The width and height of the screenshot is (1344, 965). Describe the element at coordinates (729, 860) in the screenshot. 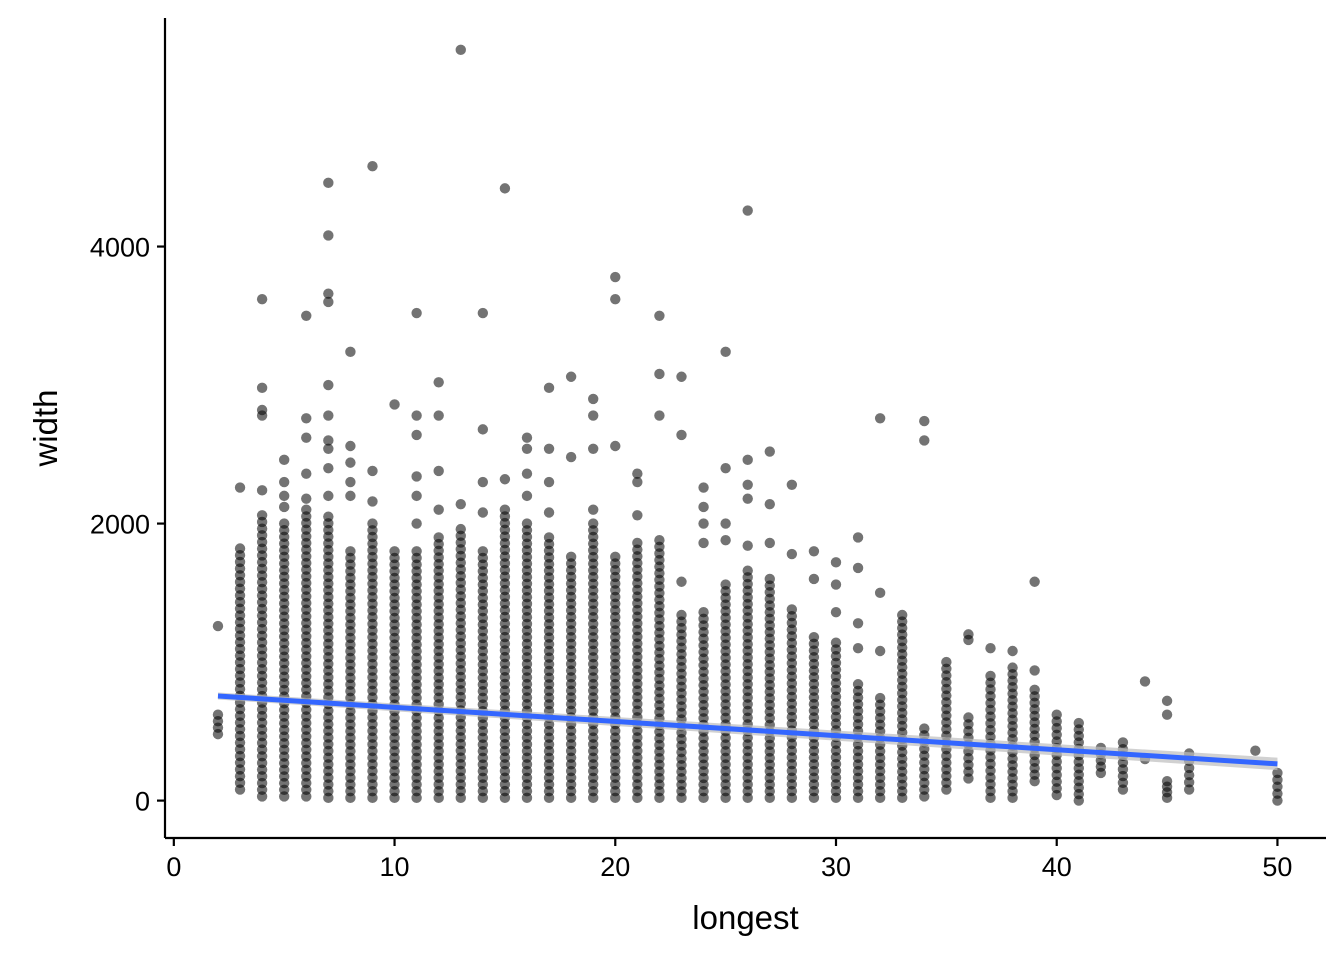

I see `x-axis-ticks: 0 10 20 30 40 50` at that location.